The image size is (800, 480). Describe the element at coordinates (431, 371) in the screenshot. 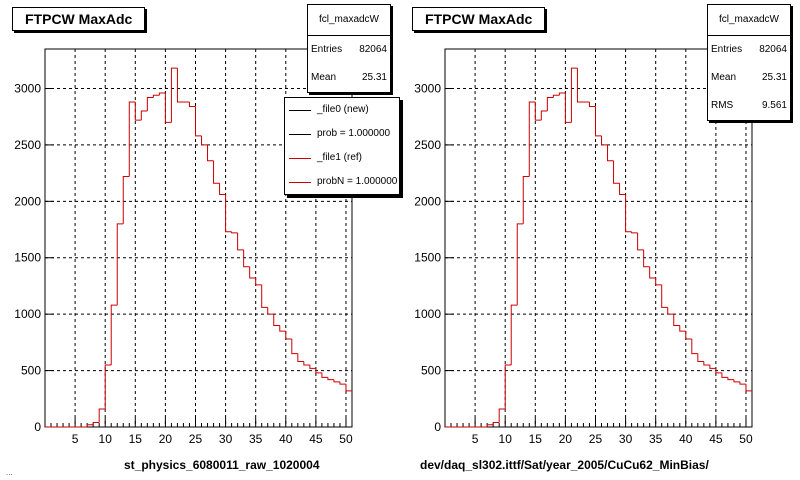

I see `y-tick-label: 500` at that location.